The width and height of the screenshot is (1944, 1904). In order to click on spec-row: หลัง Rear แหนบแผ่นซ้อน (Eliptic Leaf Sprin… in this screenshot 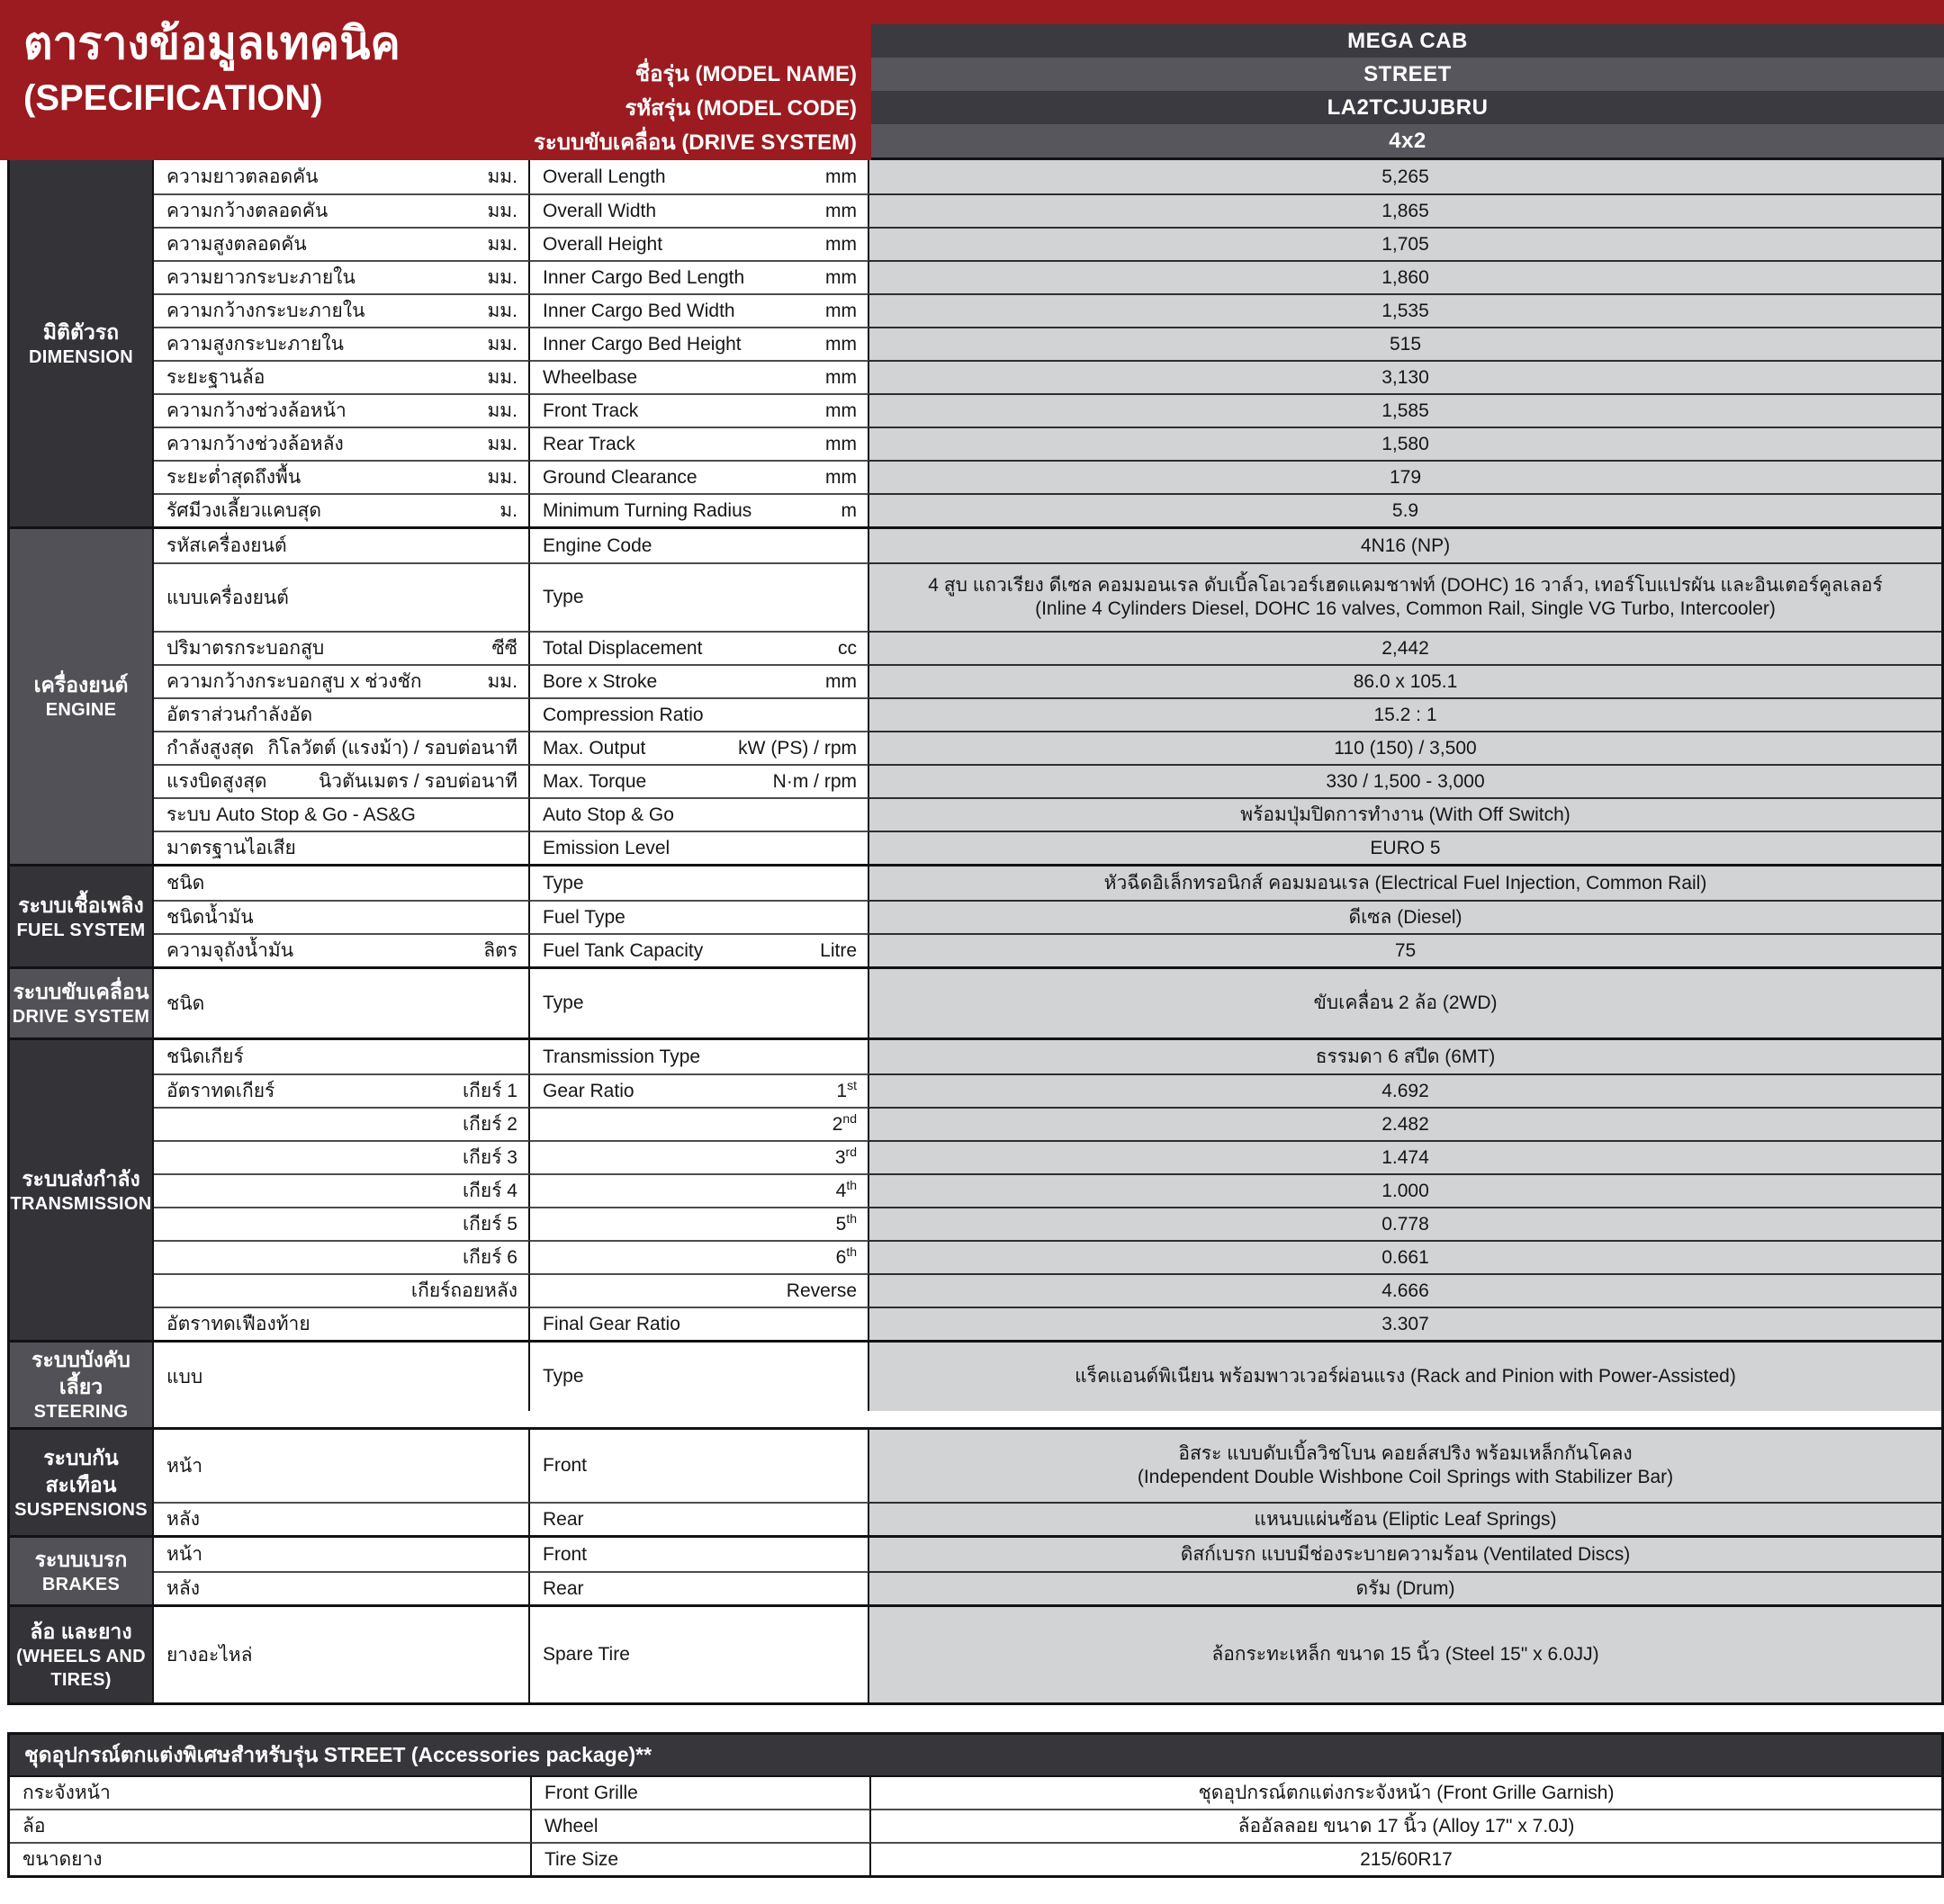, I will do `click(1047, 1519)`.